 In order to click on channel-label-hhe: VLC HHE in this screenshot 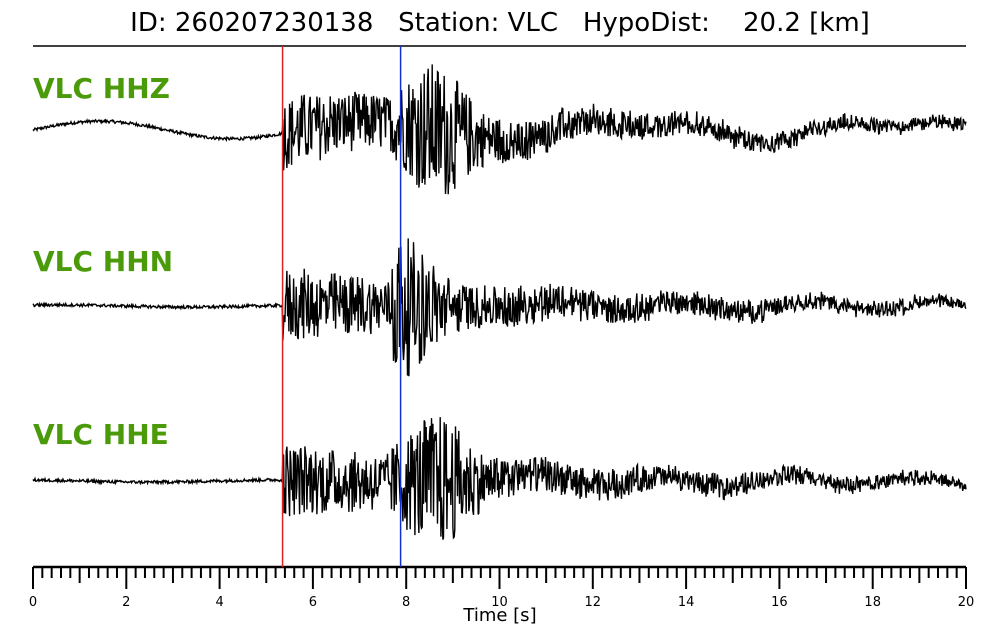, I will do `click(101, 434)`.